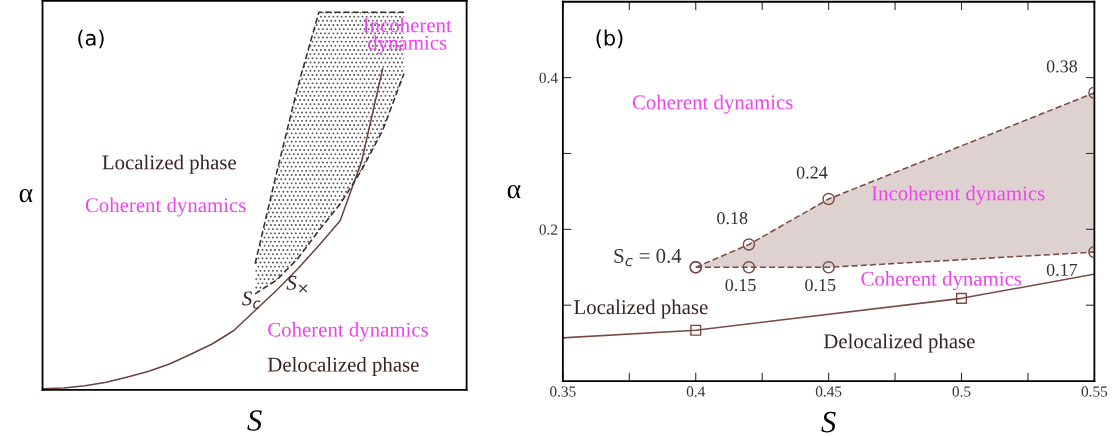  What do you see at coordinates (91, 39) in the screenshot?
I see `annotation: (a)` at bounding box center [91, 39].